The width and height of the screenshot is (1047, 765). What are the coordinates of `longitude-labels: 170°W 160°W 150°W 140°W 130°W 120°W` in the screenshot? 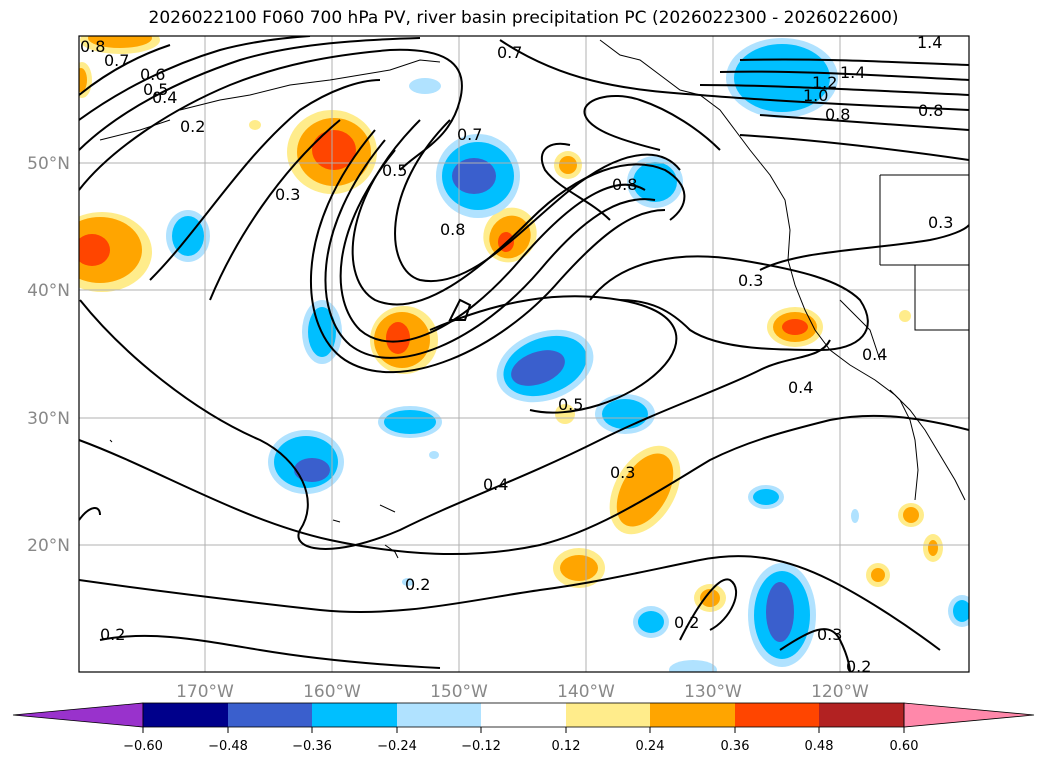 It's located at (522, 692).